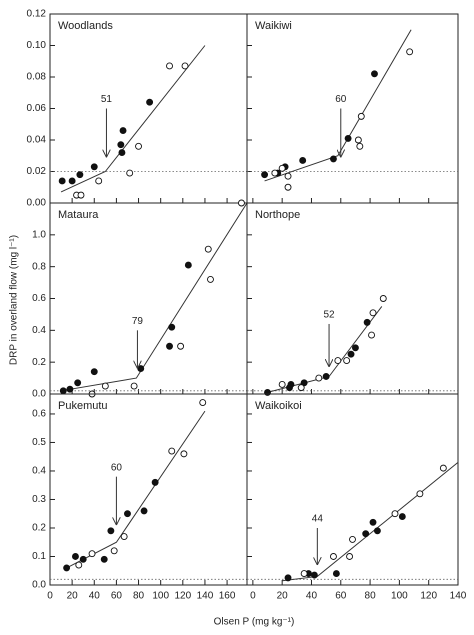  I want to click on panel-title: Pukemutu, so click(83, 406).